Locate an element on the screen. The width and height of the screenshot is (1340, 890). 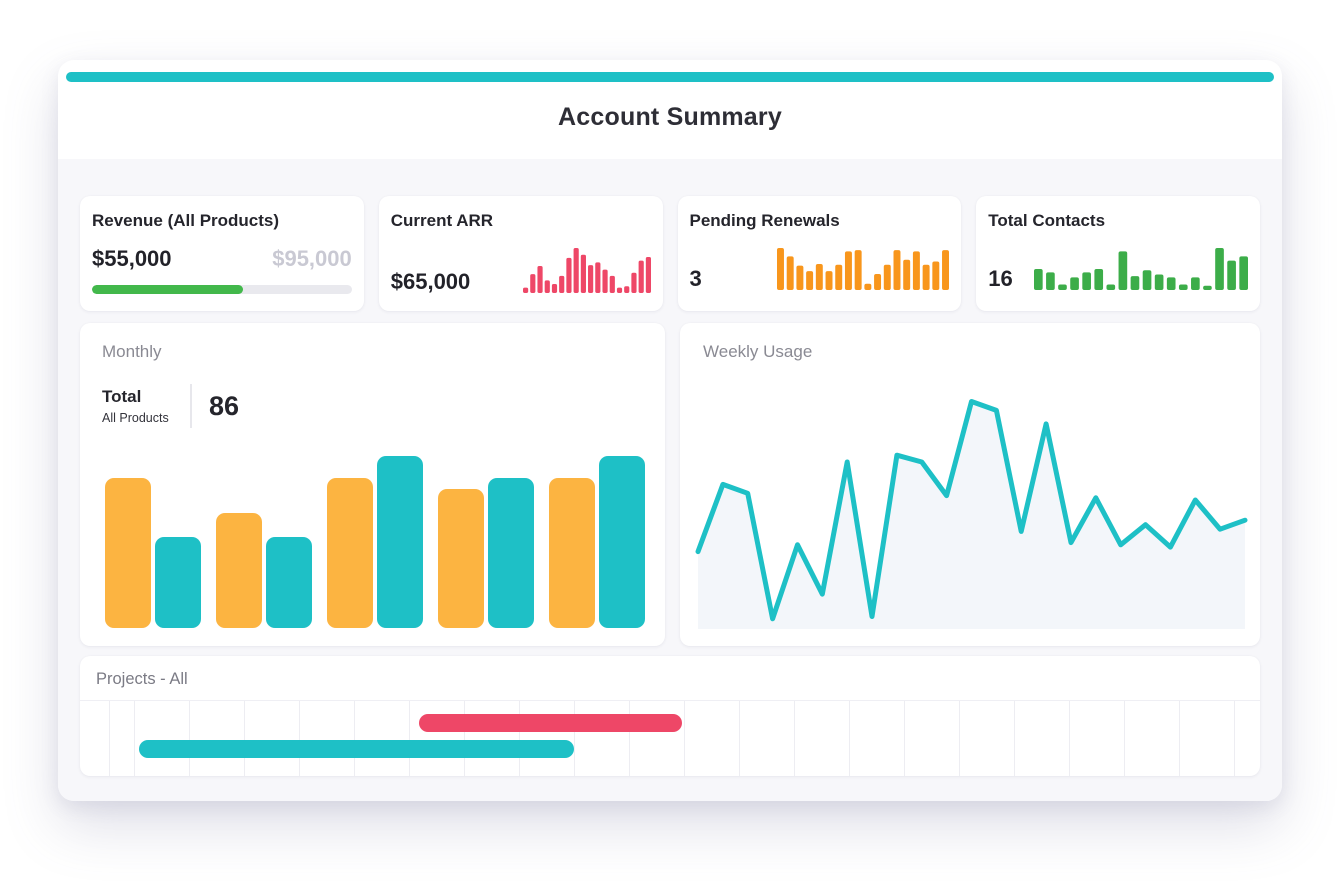
kpi-value: $55,000 is located at coordinates (132, 258).